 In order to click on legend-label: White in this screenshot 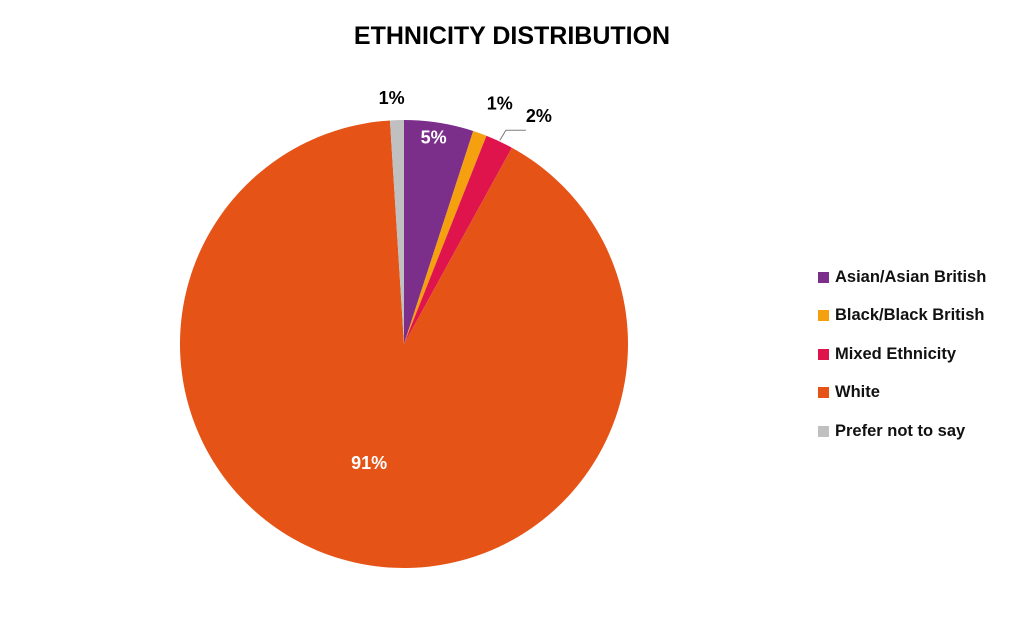, I will do `click(857, 392)`.